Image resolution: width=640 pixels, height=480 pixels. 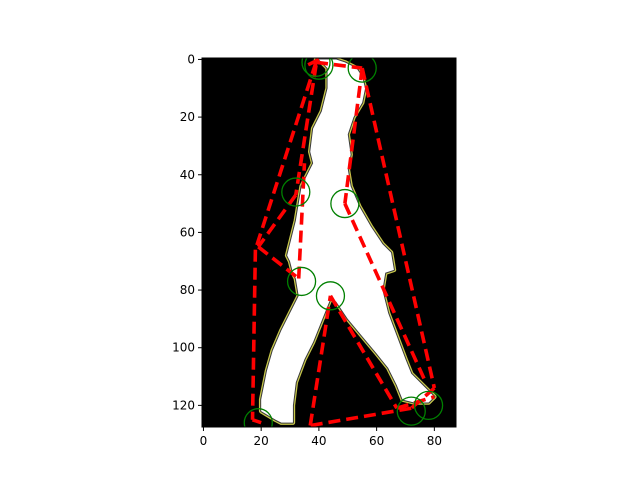 I want to click on x-tick-label: 40, so click(x=318, y=441).